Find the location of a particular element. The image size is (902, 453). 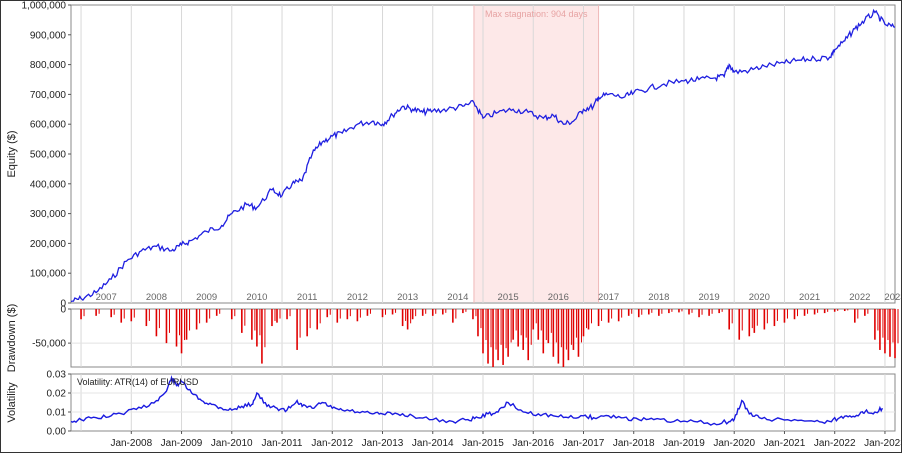

volatility-xtick-label: Jan-2020 is located at coordinates (734, 443).